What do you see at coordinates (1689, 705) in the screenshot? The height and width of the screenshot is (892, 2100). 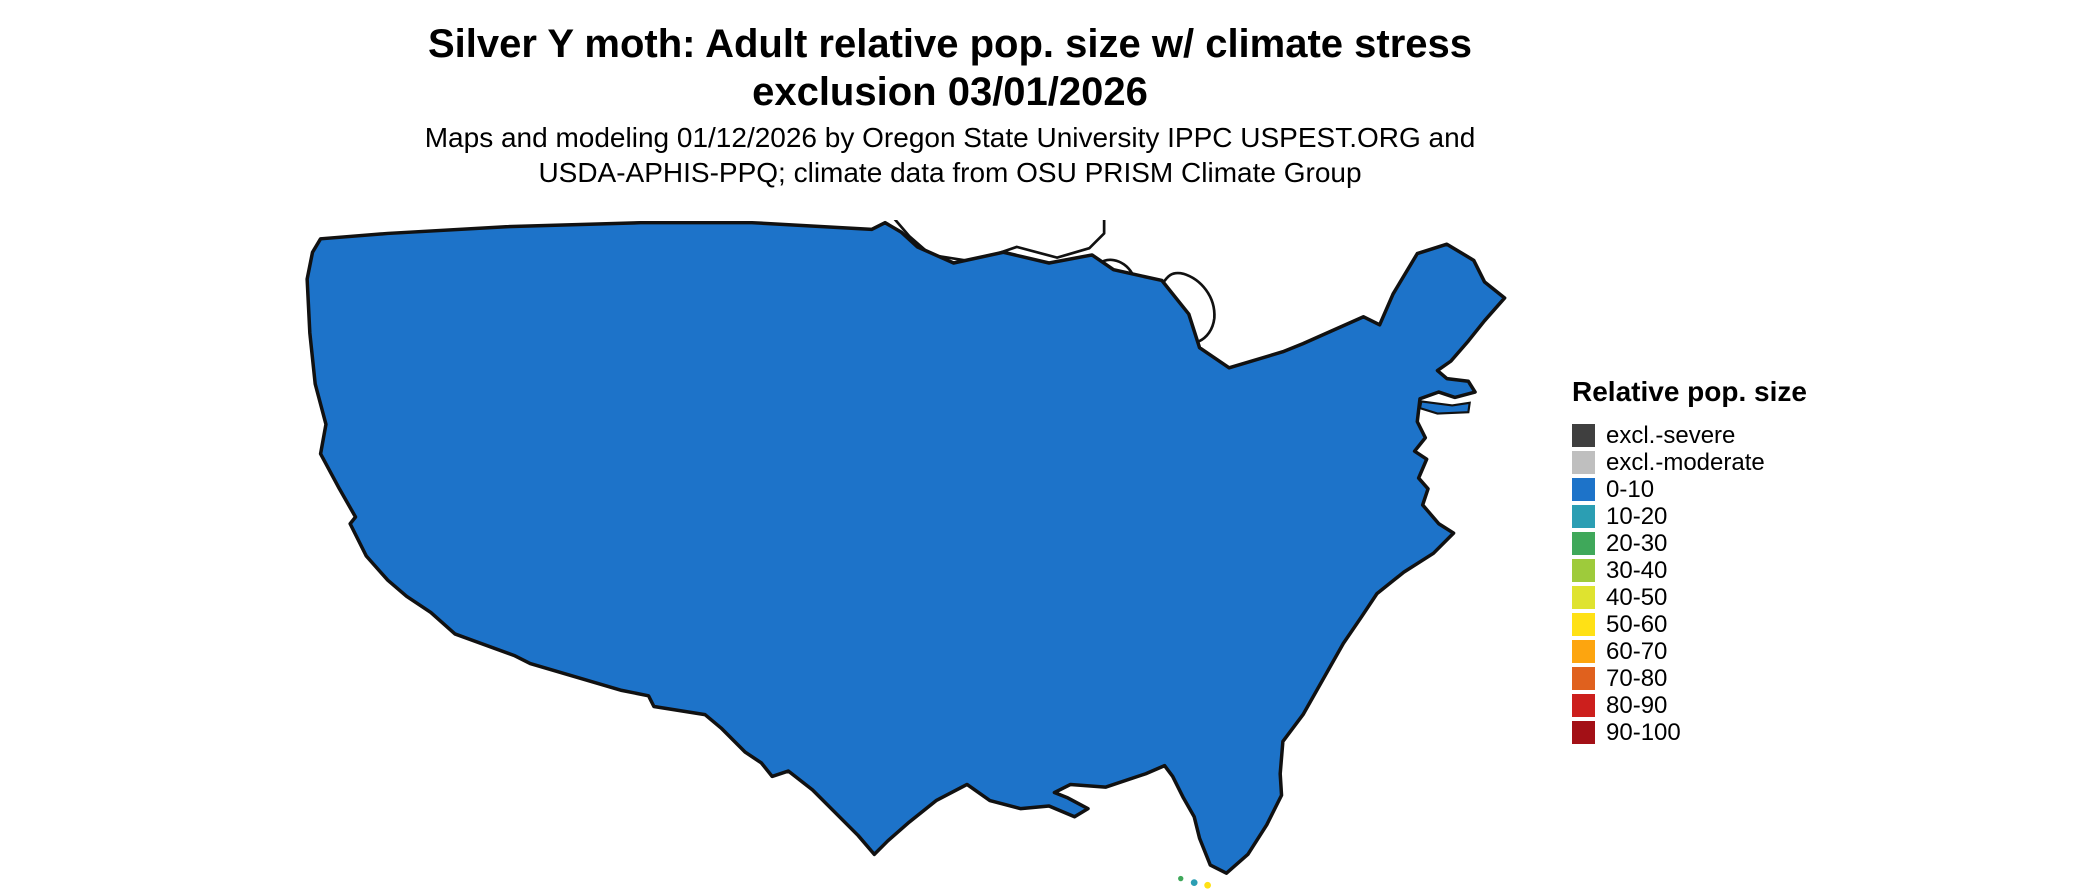 I see `legend-item: 80-90` at bounding box center [1689, 705].